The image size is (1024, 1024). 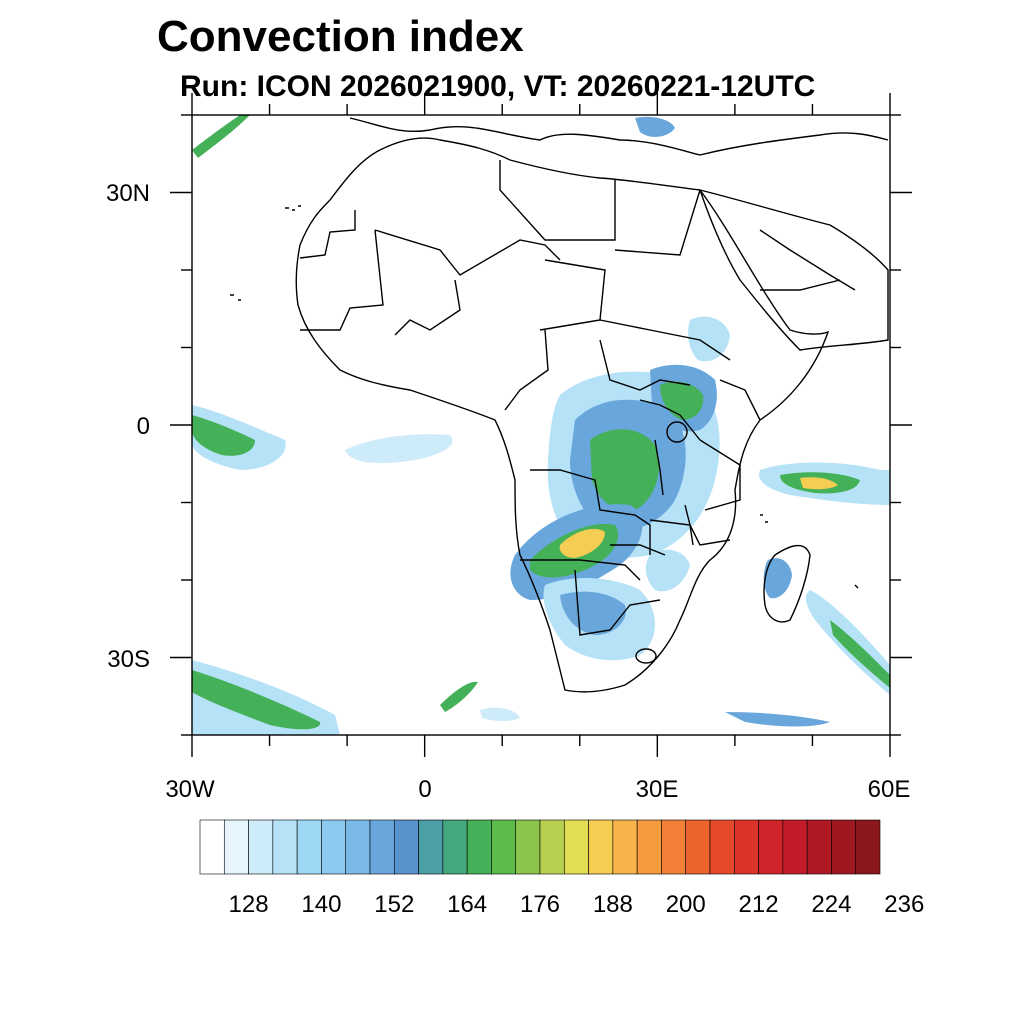 I want to click on field-indian-ocean-band-peak, so click(x=819, y=483).